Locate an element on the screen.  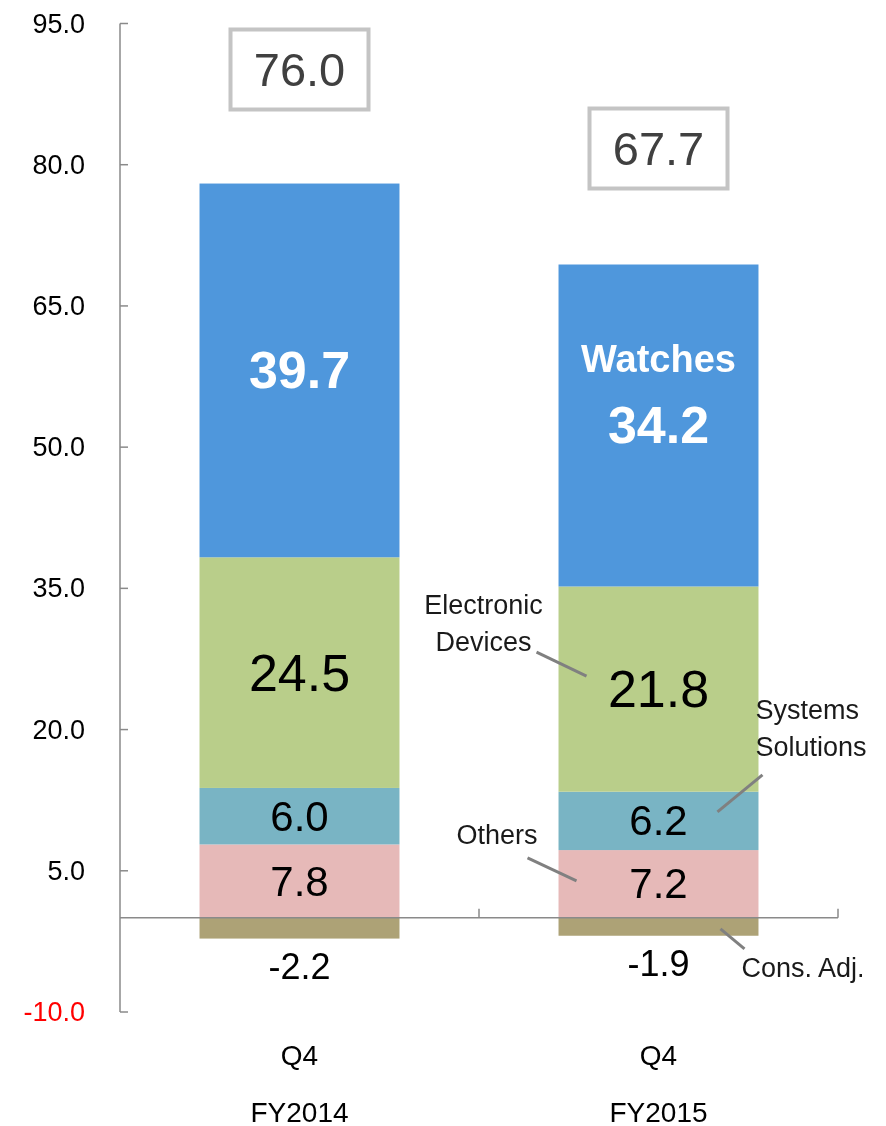
data-label: 6.0 is located at coordinates (299, 816).